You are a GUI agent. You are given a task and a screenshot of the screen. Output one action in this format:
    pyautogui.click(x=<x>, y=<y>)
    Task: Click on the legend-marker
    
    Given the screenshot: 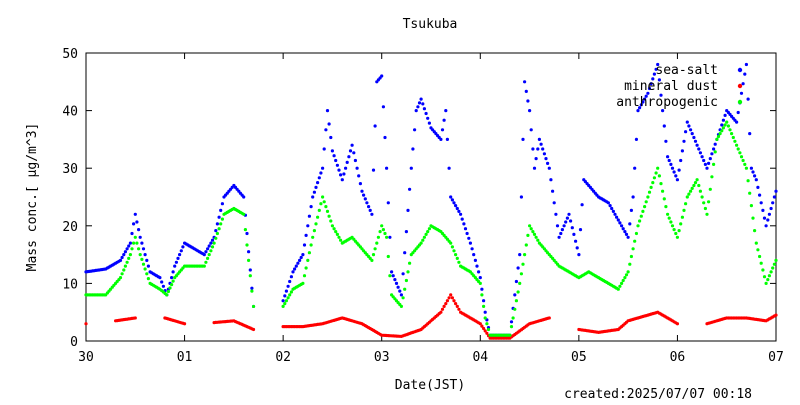 What is the action you would take?
    pyautogui.click(x=740, y=86)
    